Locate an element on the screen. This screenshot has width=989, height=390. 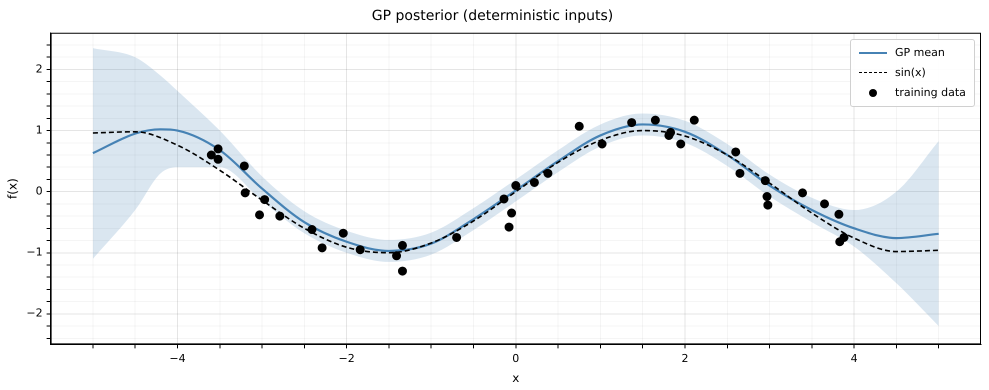
x-tick-label: −4 is located at coordinates (177, 358).